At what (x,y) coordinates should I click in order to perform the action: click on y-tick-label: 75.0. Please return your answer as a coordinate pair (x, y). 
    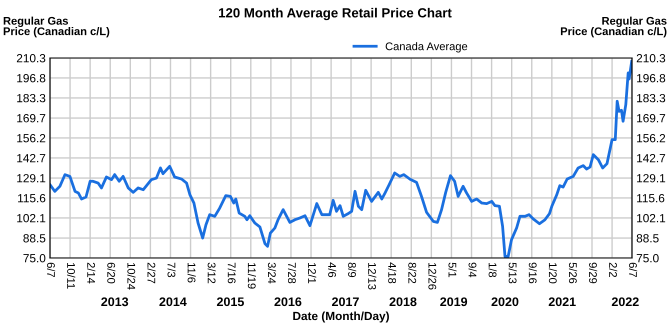
    Looking at the image, I should click on (34, 258).